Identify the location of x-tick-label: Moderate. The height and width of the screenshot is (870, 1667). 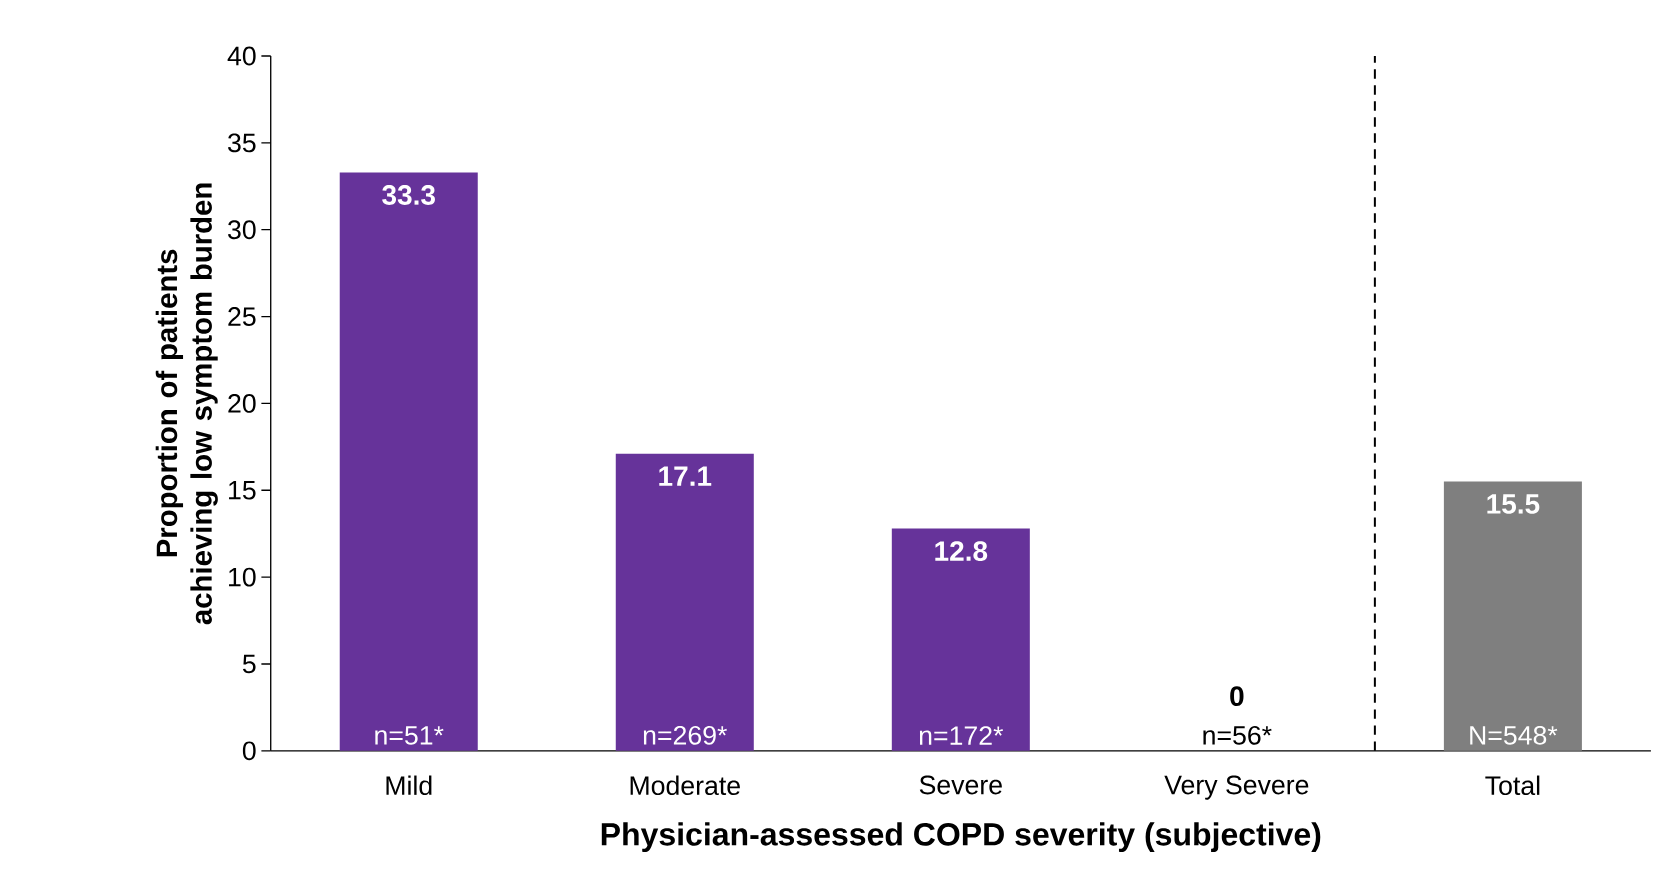
(685, 785).